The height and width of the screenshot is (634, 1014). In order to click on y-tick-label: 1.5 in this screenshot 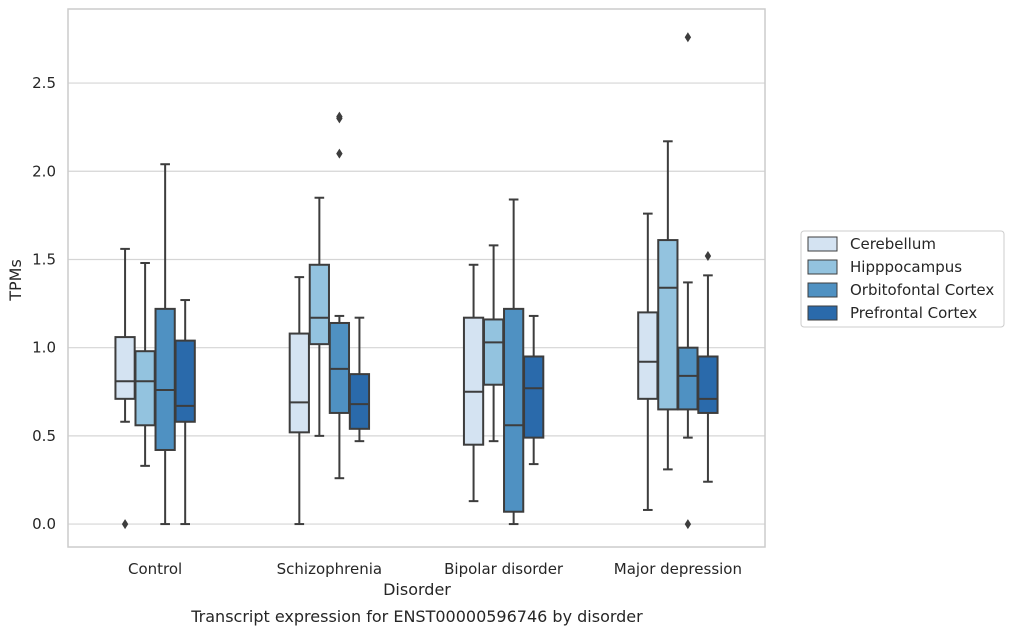, I will do `click(44, 259)`.